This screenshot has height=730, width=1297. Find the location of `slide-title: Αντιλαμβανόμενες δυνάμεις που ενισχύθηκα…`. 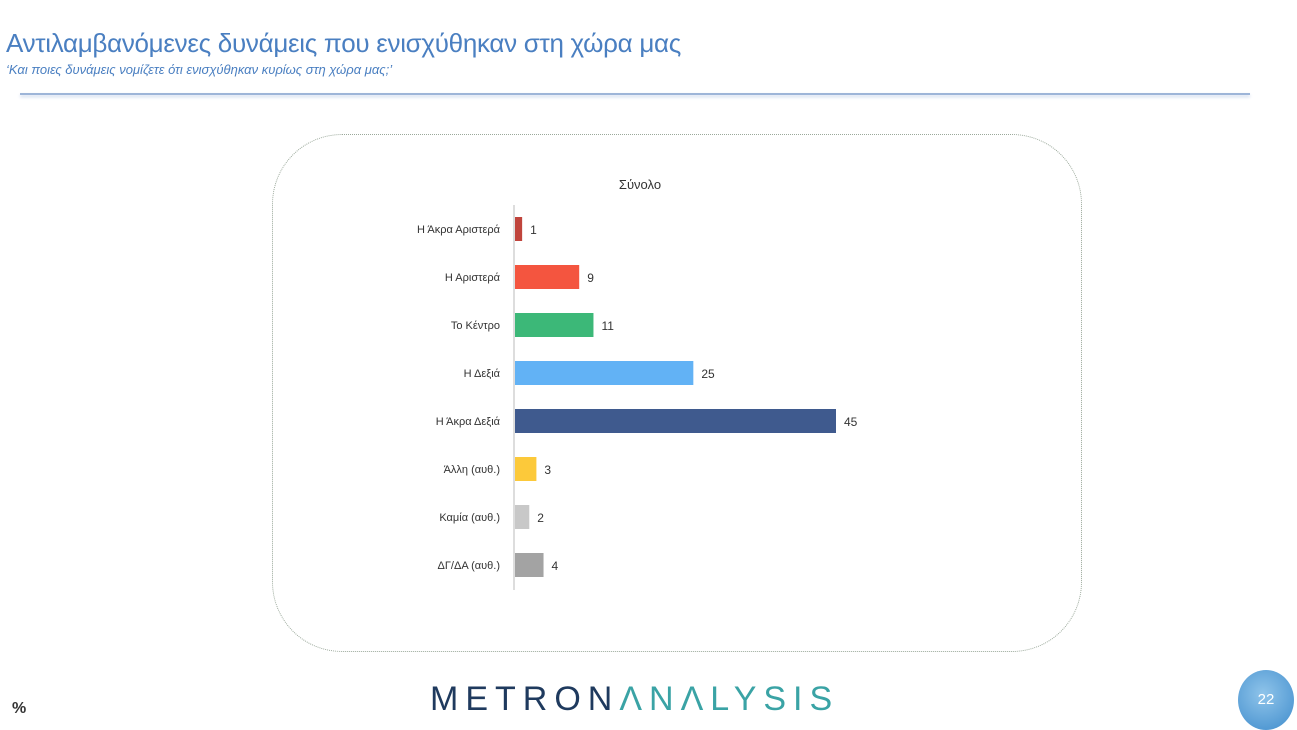

slide-title: Αντιλαμβανόμενες δυνάμεις που ενισχύθηκα… is located at coordinates (343, 43).